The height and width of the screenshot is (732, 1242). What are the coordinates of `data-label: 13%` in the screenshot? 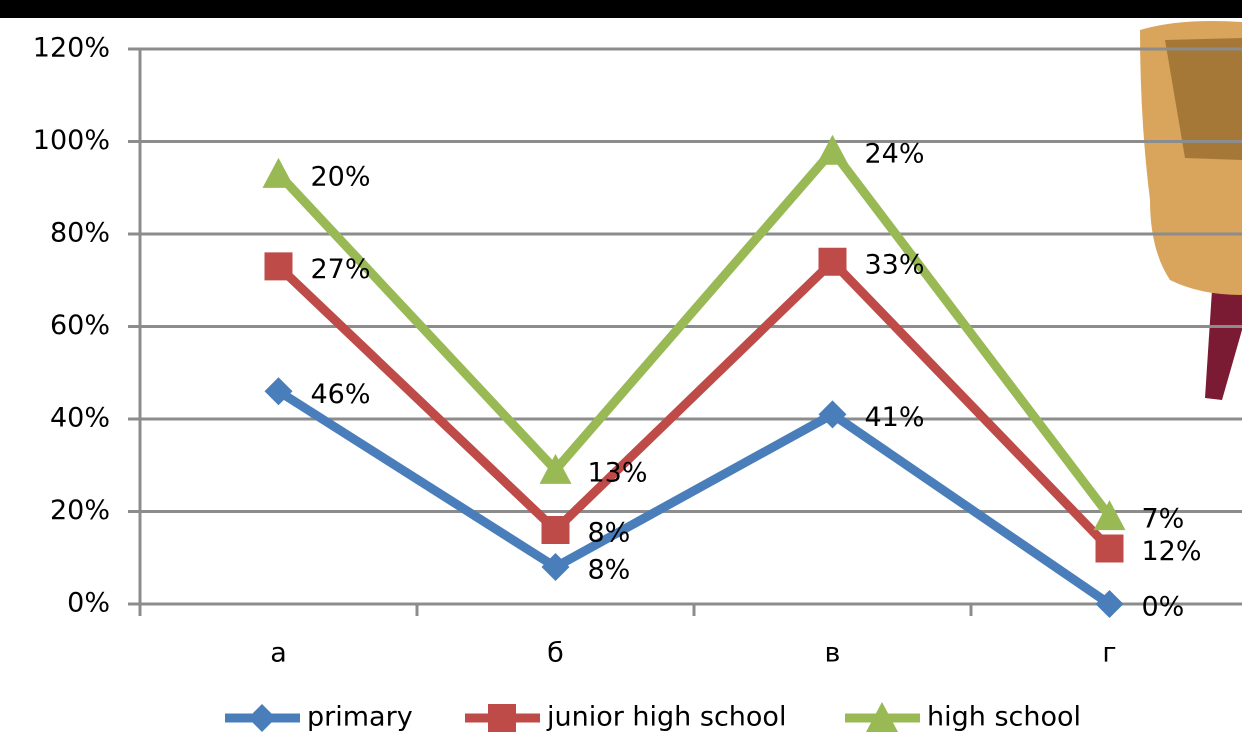 It's located at (618, 472).